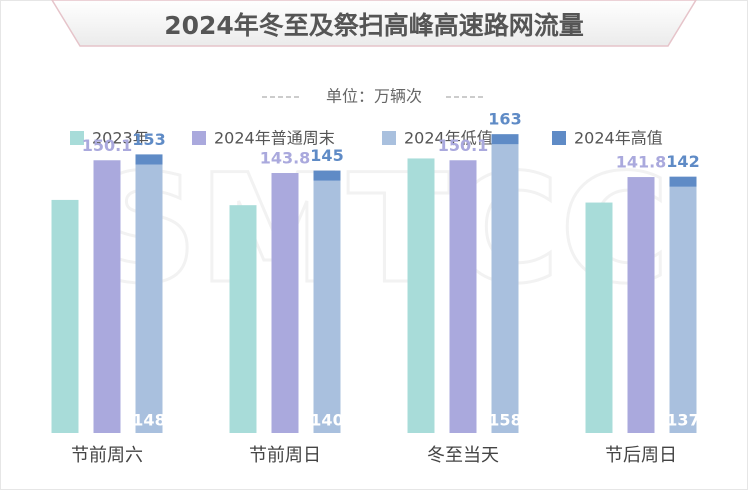 The image size is (748, 490). I want to click on chart-title: 2024年冬至及祭扫高峰高速路网流量, so click(374, 25).